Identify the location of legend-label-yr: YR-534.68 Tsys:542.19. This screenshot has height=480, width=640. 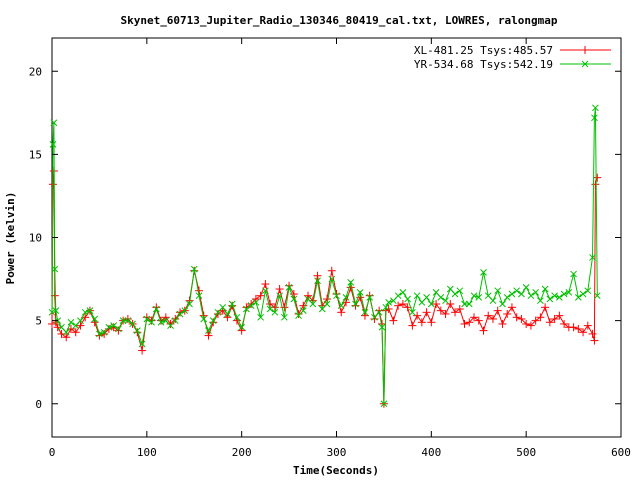
(483, 64).